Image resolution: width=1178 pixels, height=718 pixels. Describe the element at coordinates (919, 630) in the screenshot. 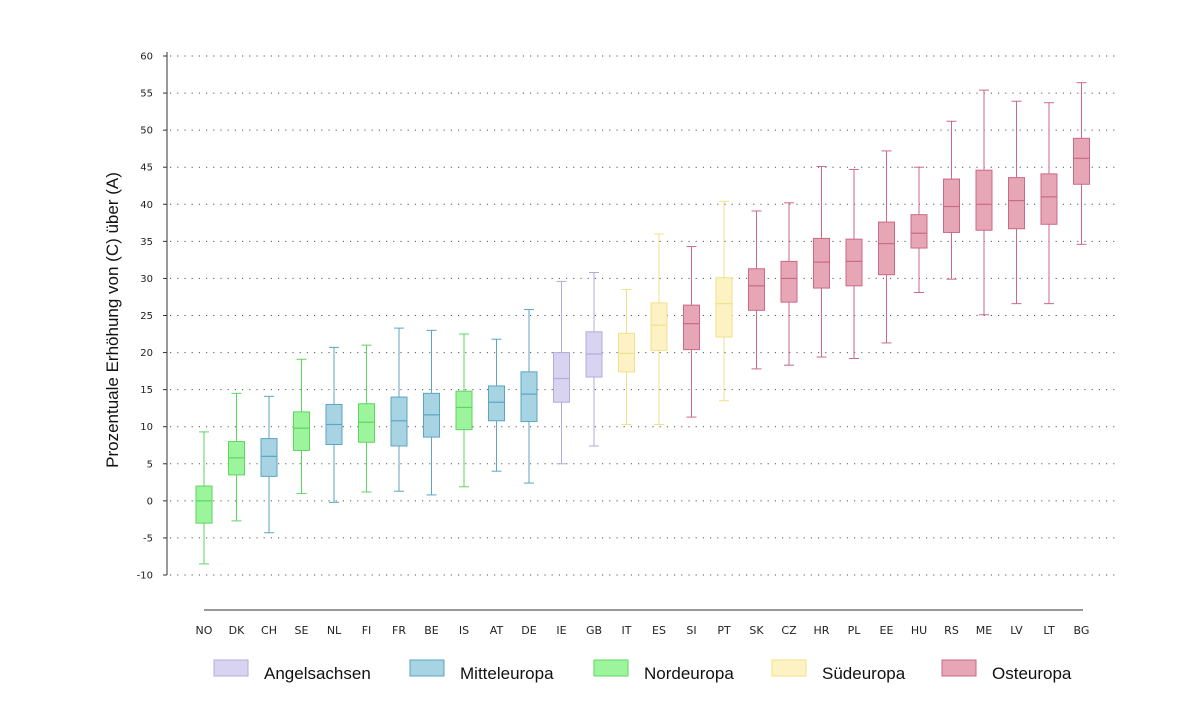

I see `x-tick-label: HU` at that location.